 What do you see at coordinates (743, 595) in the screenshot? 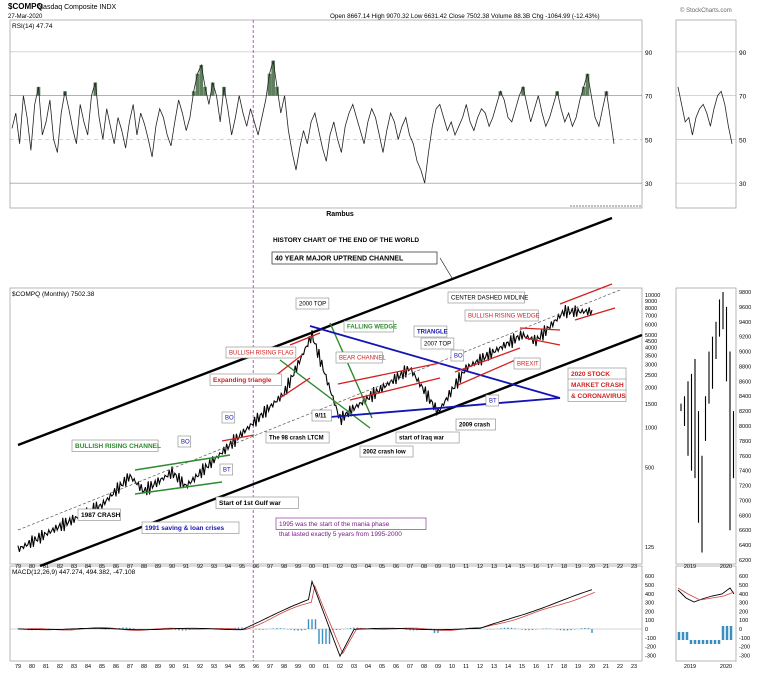
I see `mini-macd-tick-2: 400` at bounding box center [743, 595].